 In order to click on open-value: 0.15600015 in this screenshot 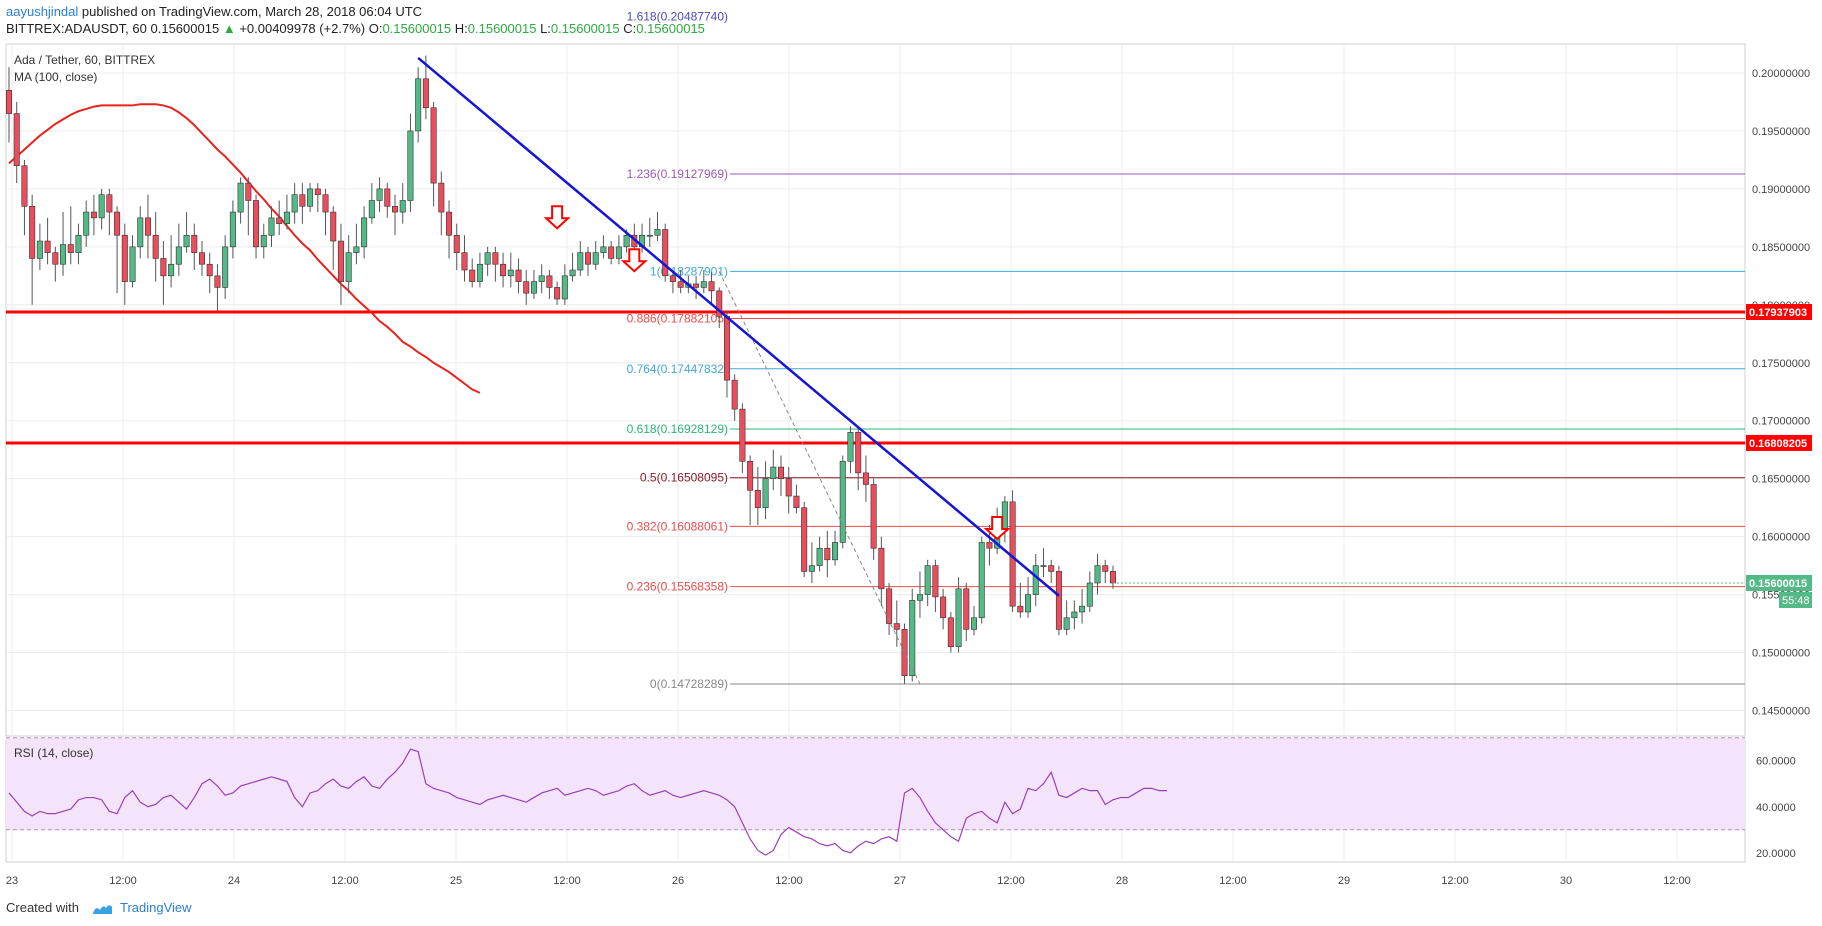, I will do `click(417, 28)`.